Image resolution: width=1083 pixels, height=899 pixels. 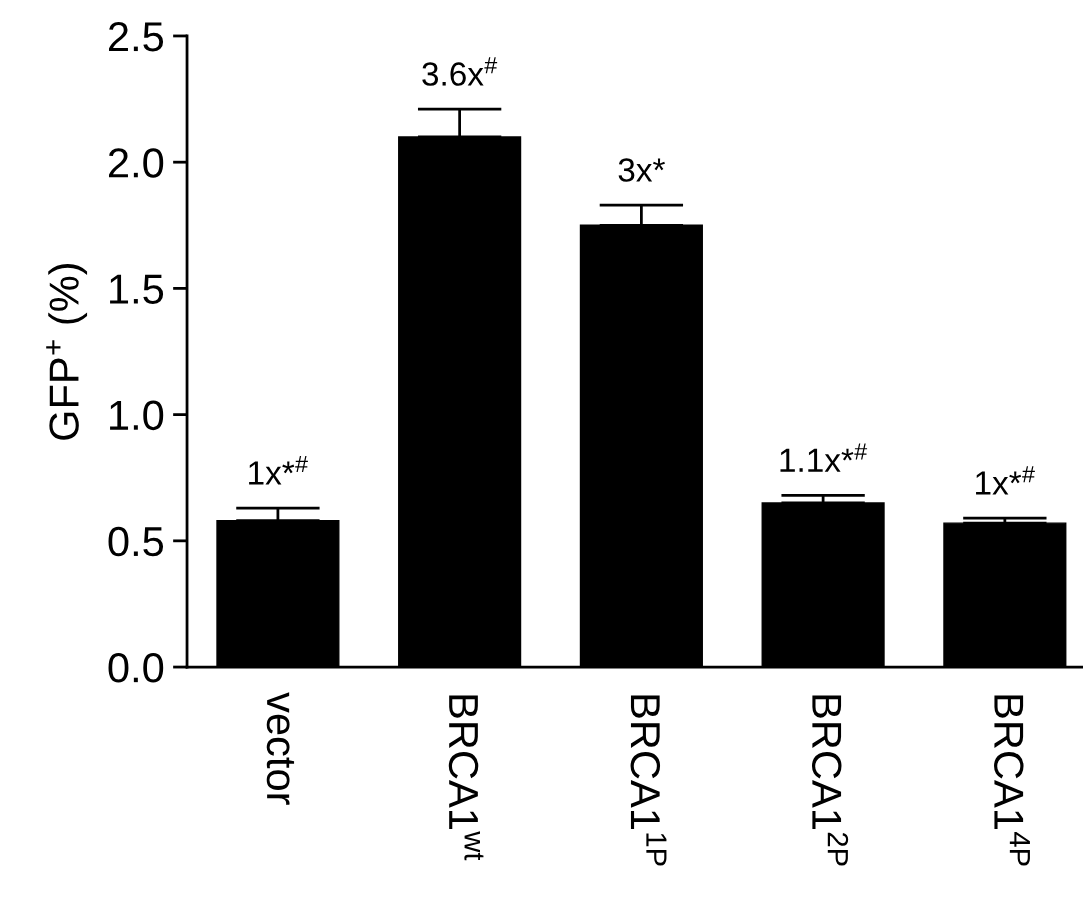 What do you see at coordinates (137, 289) in the screenshot?
I see `y-tick-label: 1.5` at bounding box center [137, 289].